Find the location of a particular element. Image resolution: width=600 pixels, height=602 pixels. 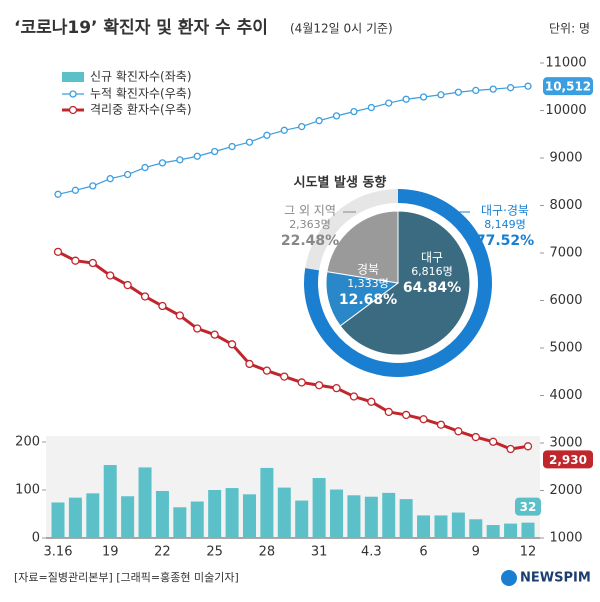

y-tick-label: 100 is located at coordinates (27, 490).